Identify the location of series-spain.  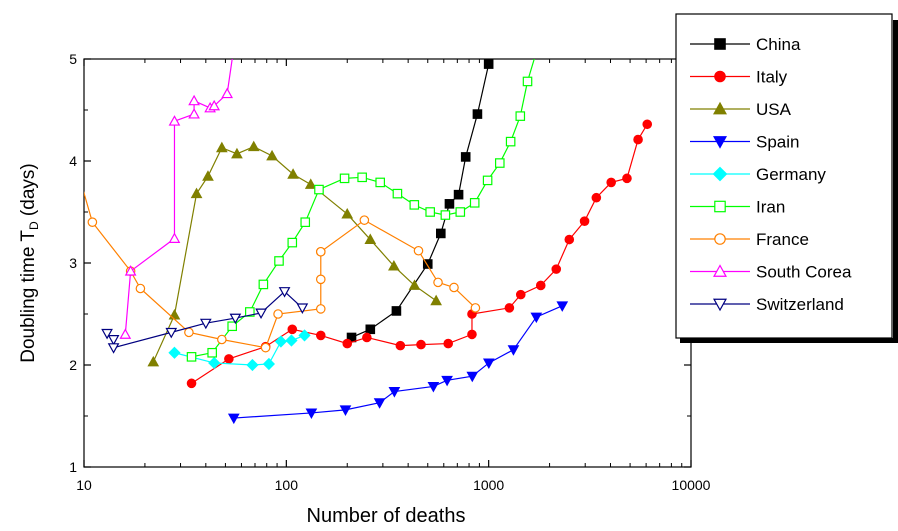
(398, 363).